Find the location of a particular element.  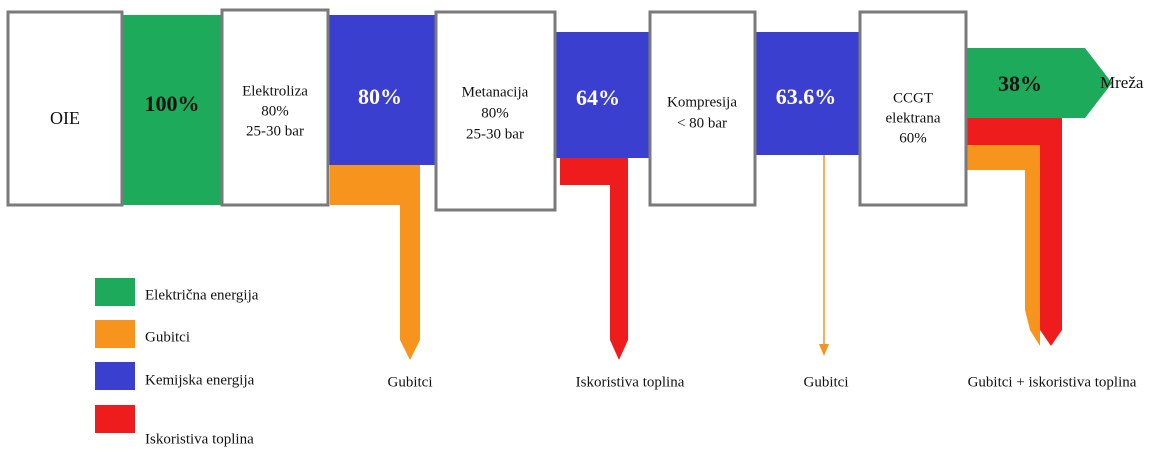

output-arrow is located at coordinates (1039, 83).